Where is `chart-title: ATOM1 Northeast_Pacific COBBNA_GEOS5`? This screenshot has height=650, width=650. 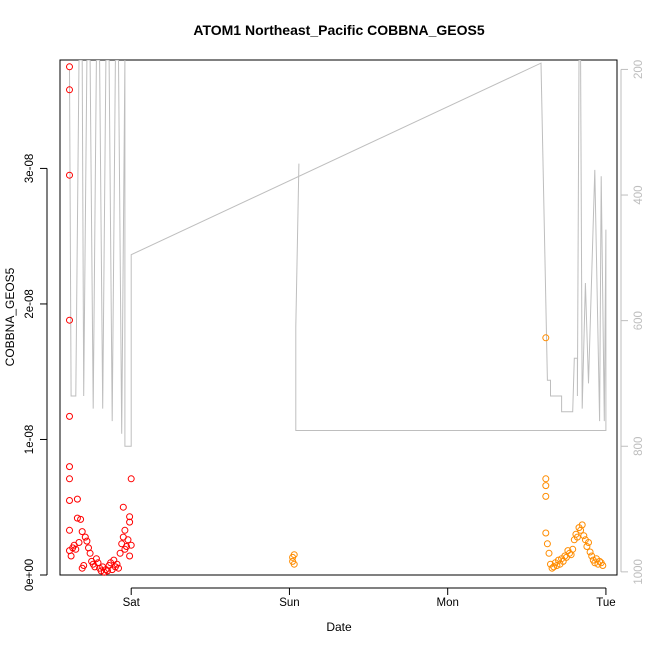 chart-title: ATOM1 Northeast_Pacific COBBNA_GEOS5 is located at coordinates (338, 30).